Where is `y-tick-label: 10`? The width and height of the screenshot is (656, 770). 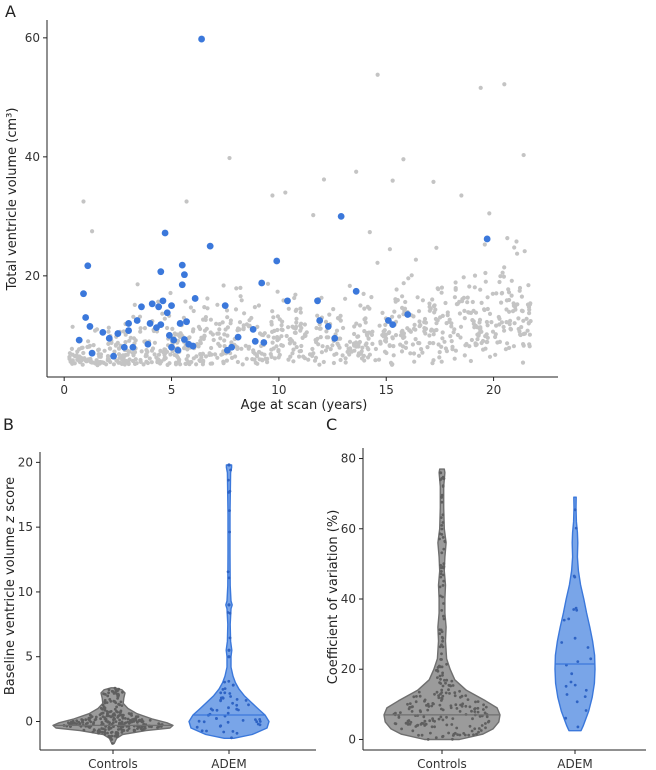
y-tick-label: 10 is located at coordinates (25, 592).